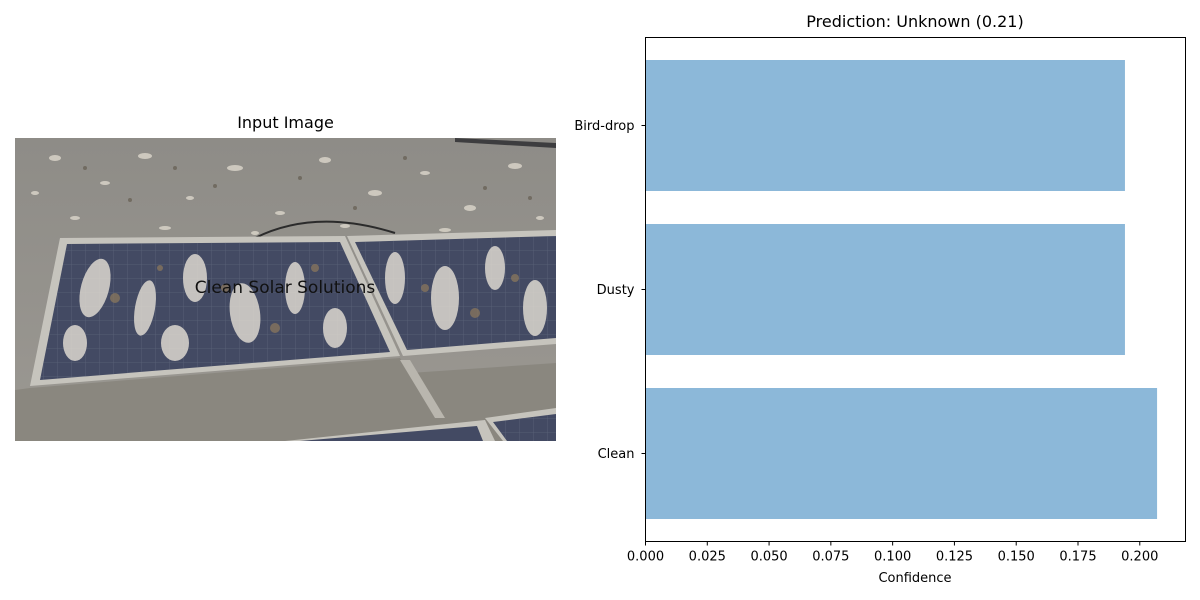 This screenshot has width=1200, height=600. I want to click on x-tick-label: 0.100, so click(892, 557).